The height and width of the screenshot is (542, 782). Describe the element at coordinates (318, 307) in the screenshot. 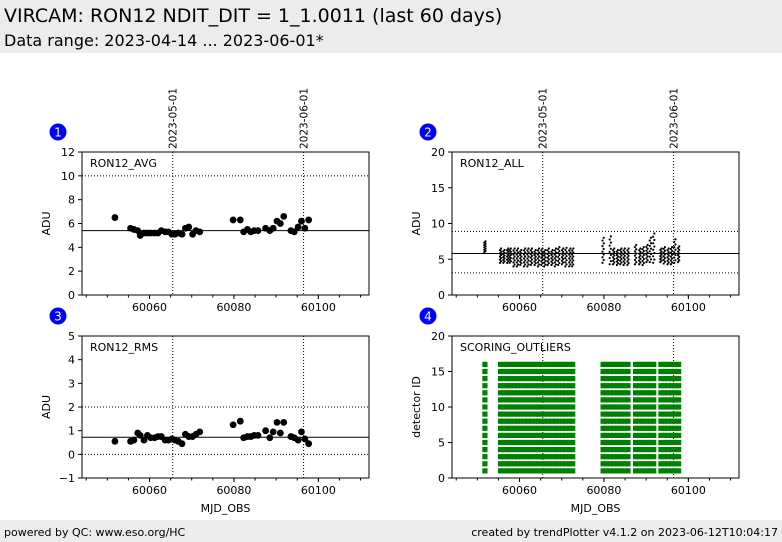

I see `x-tick-label: 60100` at that location.